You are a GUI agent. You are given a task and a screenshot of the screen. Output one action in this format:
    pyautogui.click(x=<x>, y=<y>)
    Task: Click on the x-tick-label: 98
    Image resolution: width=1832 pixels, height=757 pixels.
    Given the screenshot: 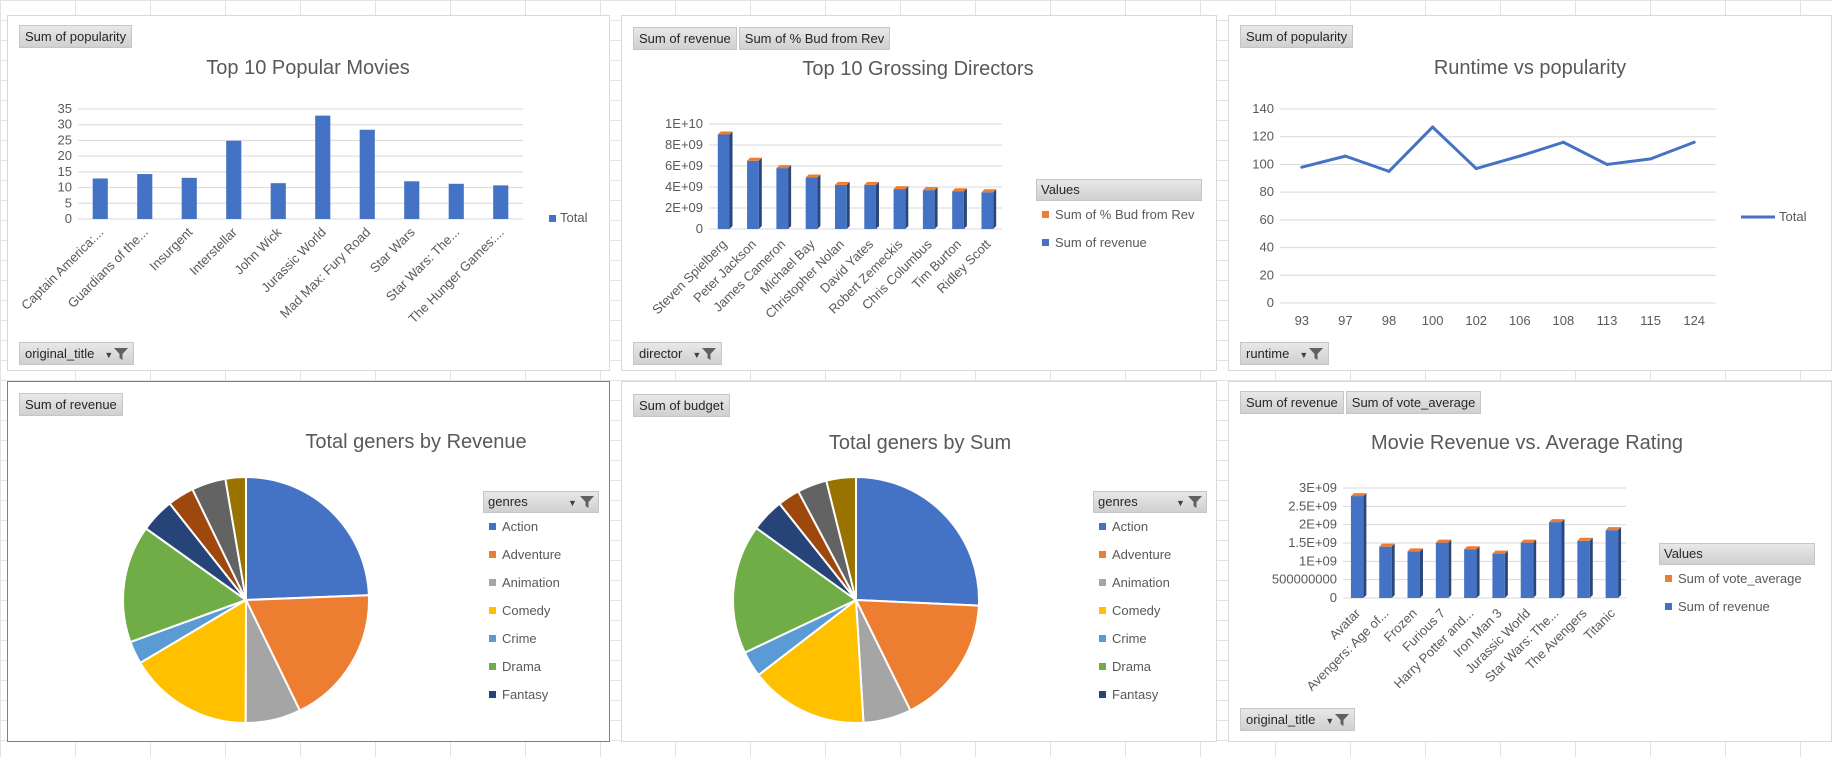 What is the action you would take?
    pyautogui.click(x=1389, y=320)
    